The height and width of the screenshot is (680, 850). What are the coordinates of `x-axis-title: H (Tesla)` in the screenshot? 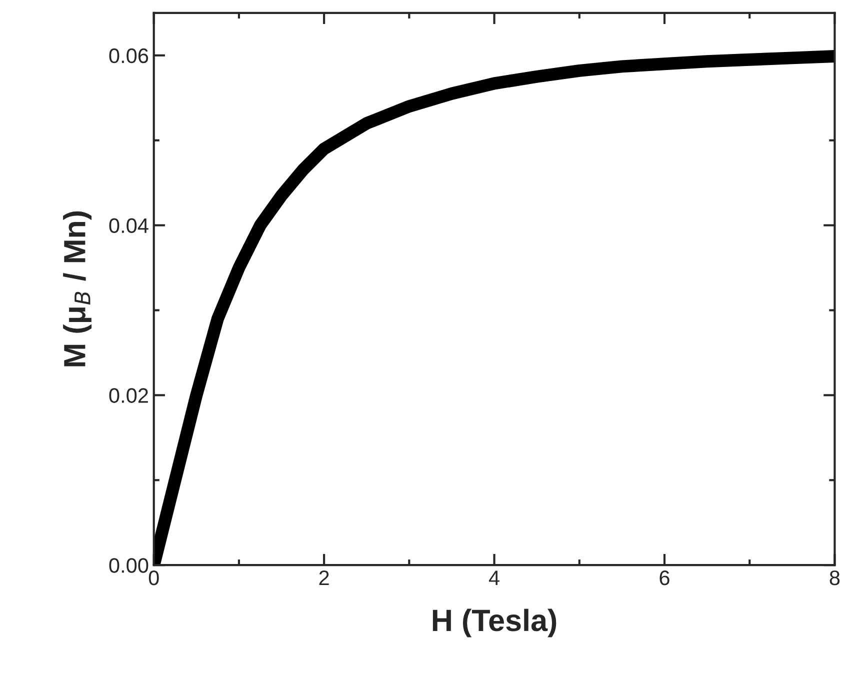 It's located at (494, 623).